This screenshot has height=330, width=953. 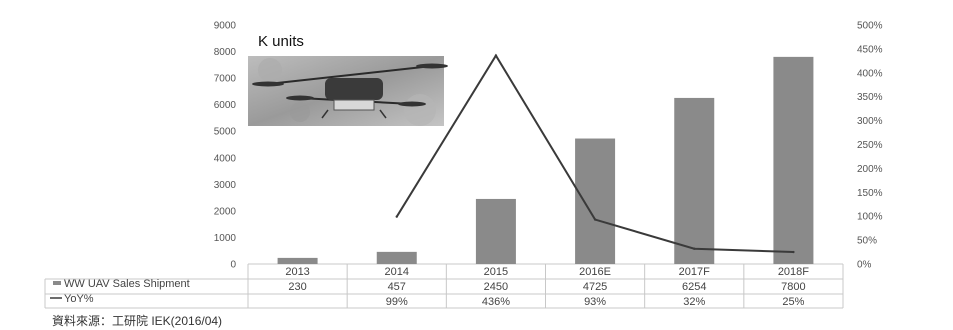 I want to click on axis-layer, so click(x=444, y=286).